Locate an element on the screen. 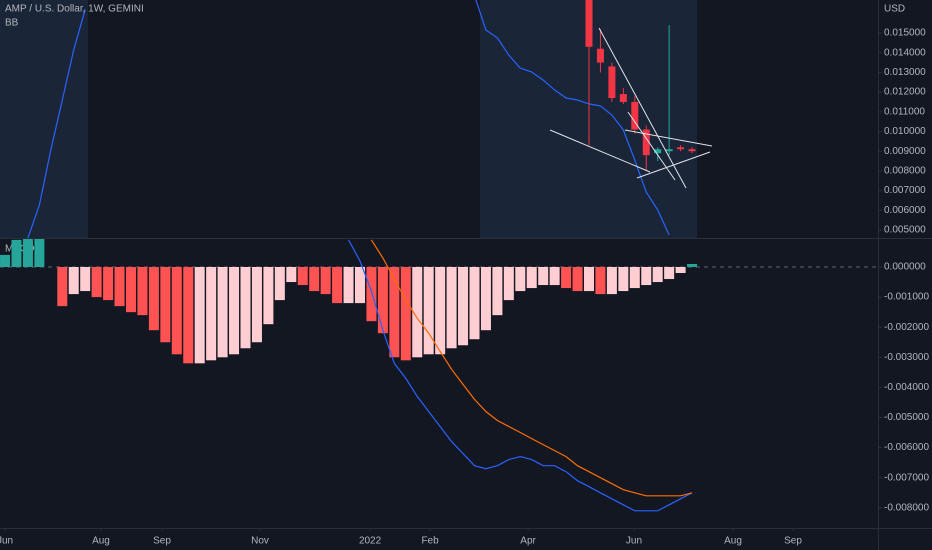 The width and height of the screenshot is (932, 550). line-series is located at coordinates (56, 123).